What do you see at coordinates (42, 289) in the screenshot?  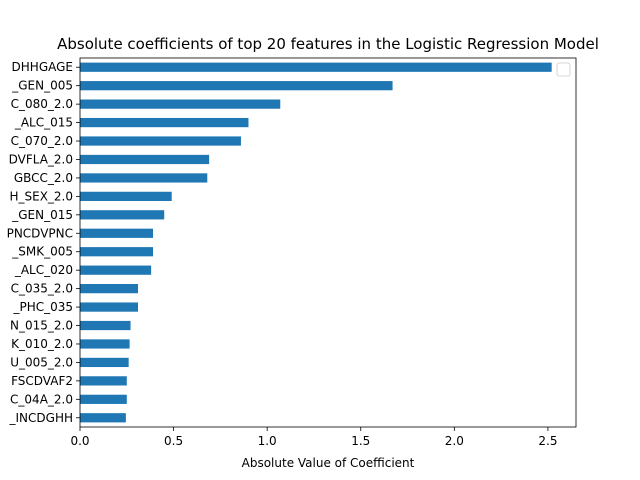 I see `y-tick-label: C_035_2.0` at bounding box center [42, 289].